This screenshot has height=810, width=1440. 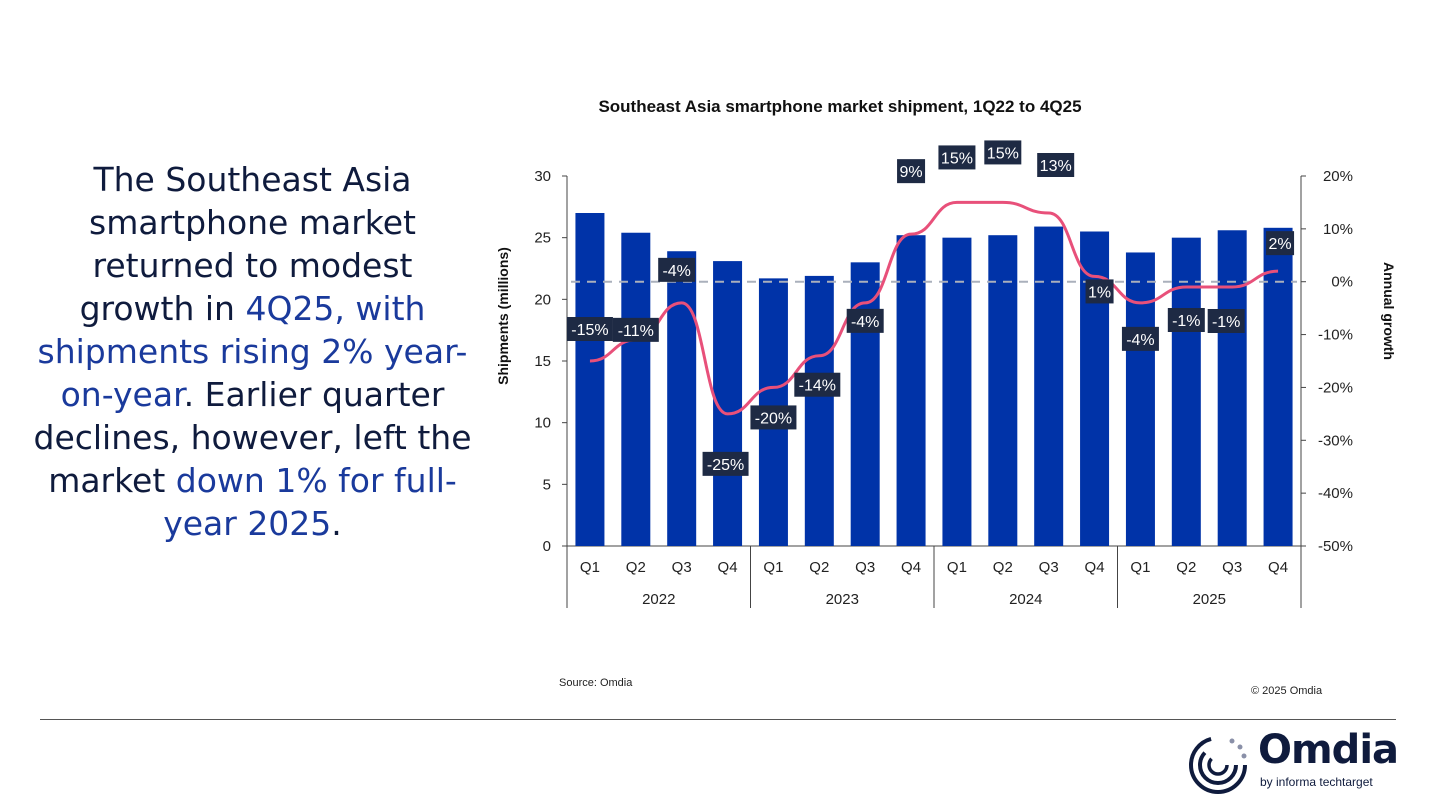 I want to click on y-tick-label: 30, so click(x=542, y=176).